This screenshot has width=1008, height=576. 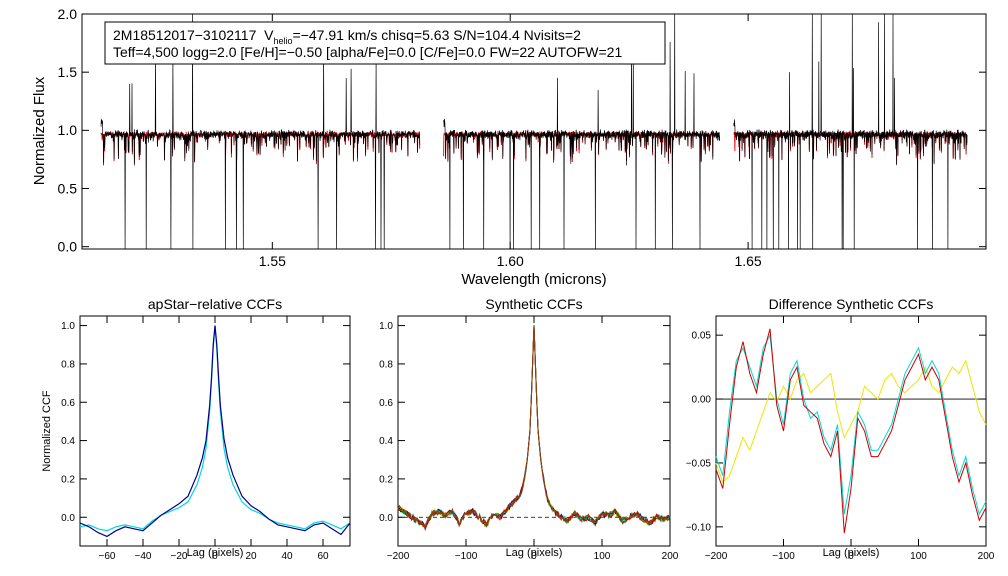 I want to click on synthetic-ccf-cyan-line, so click(x=534, y=426).